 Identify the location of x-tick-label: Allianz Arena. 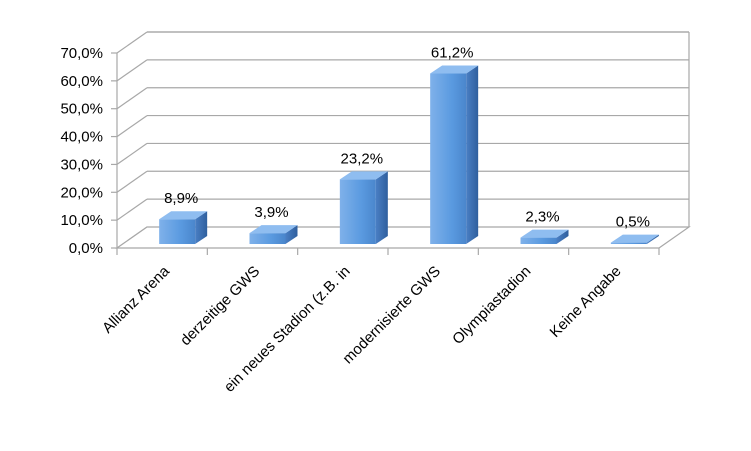
(136, 299).